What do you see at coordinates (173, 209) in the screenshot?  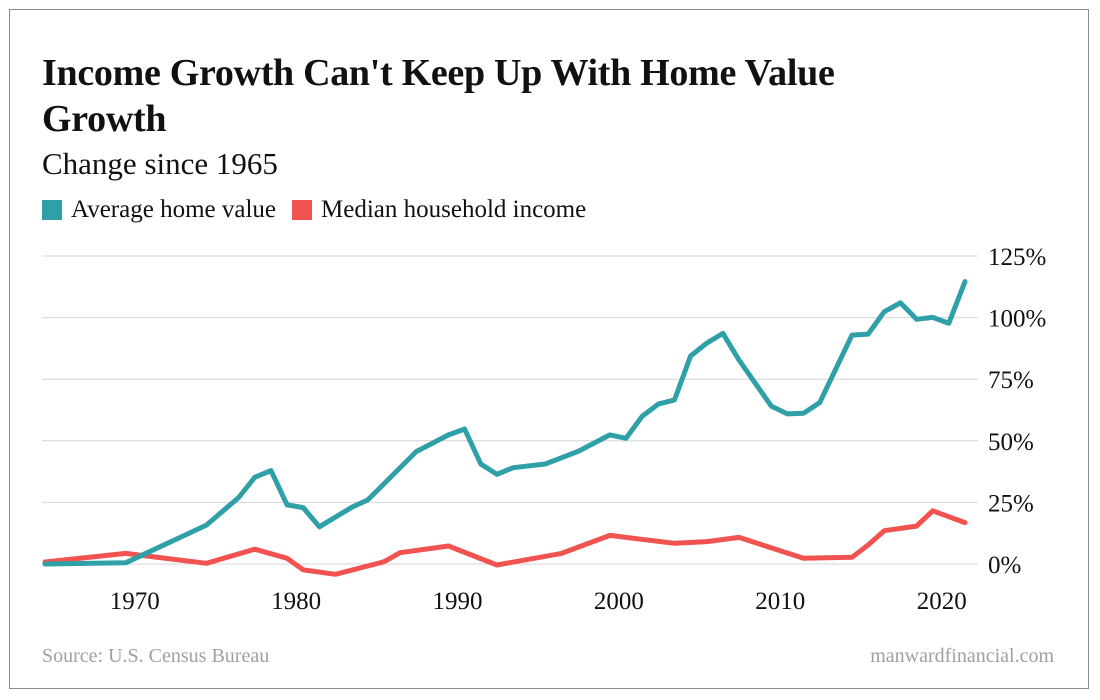 I see `legend-label-home-value: Average home value` at bounding box center [173, 209].